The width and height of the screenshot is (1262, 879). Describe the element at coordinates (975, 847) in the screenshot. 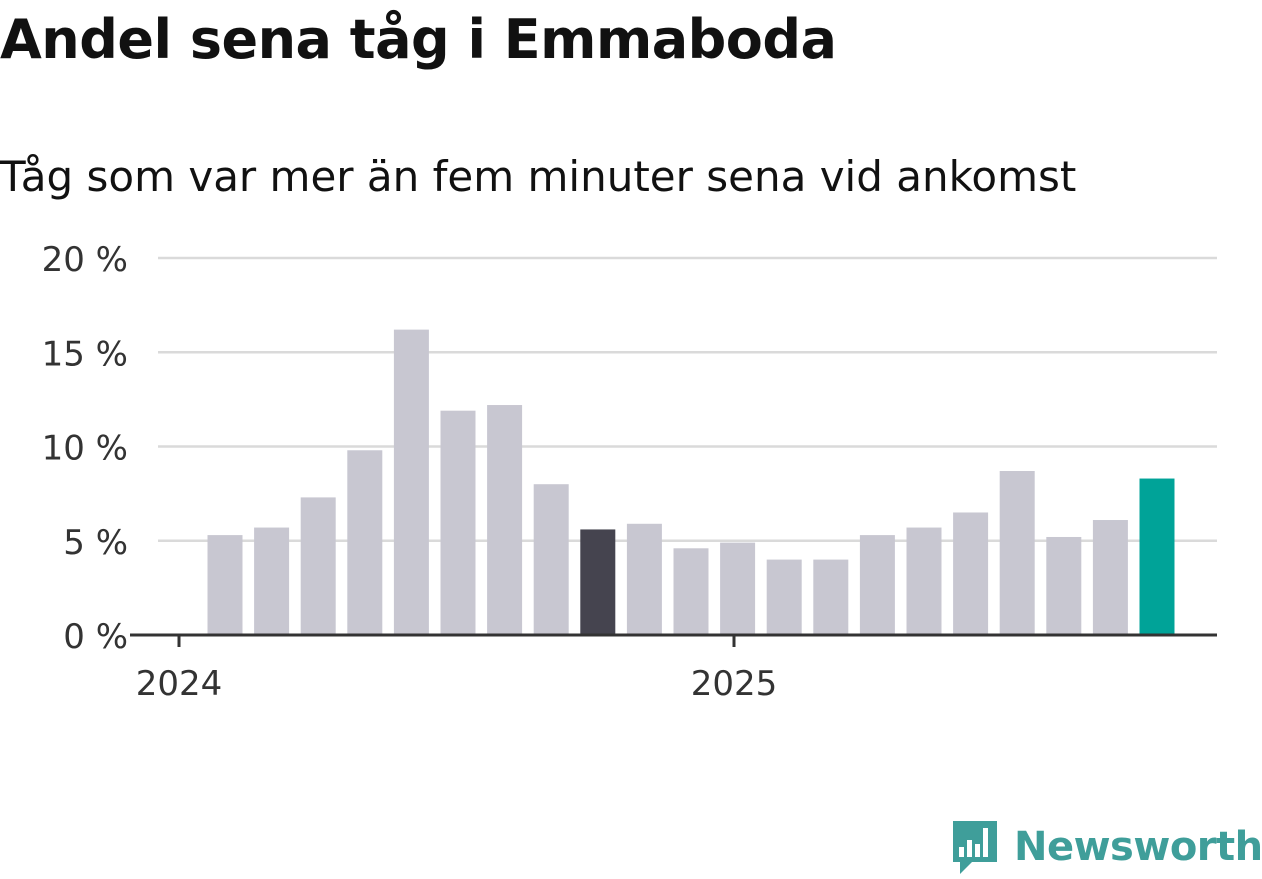

I see `bar-chart-bubble-icon` at that location.